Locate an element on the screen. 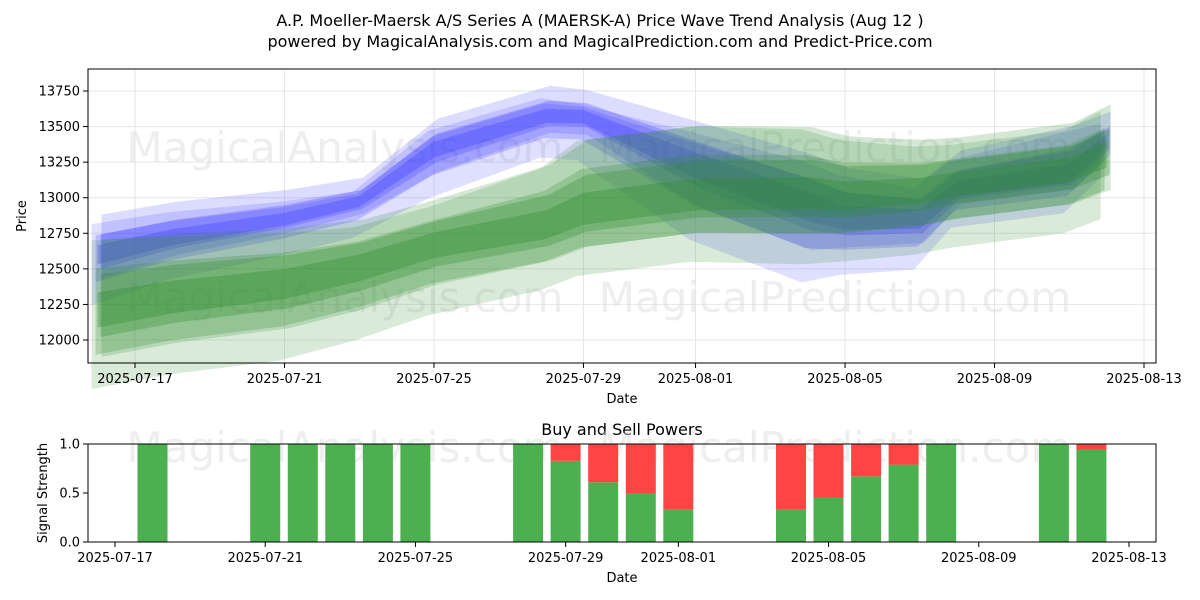 Image resolution: width=1200 pixels, height=600 pixels. price-x-tick-label: 2025-07-21 is located at coordinates (285, 379).